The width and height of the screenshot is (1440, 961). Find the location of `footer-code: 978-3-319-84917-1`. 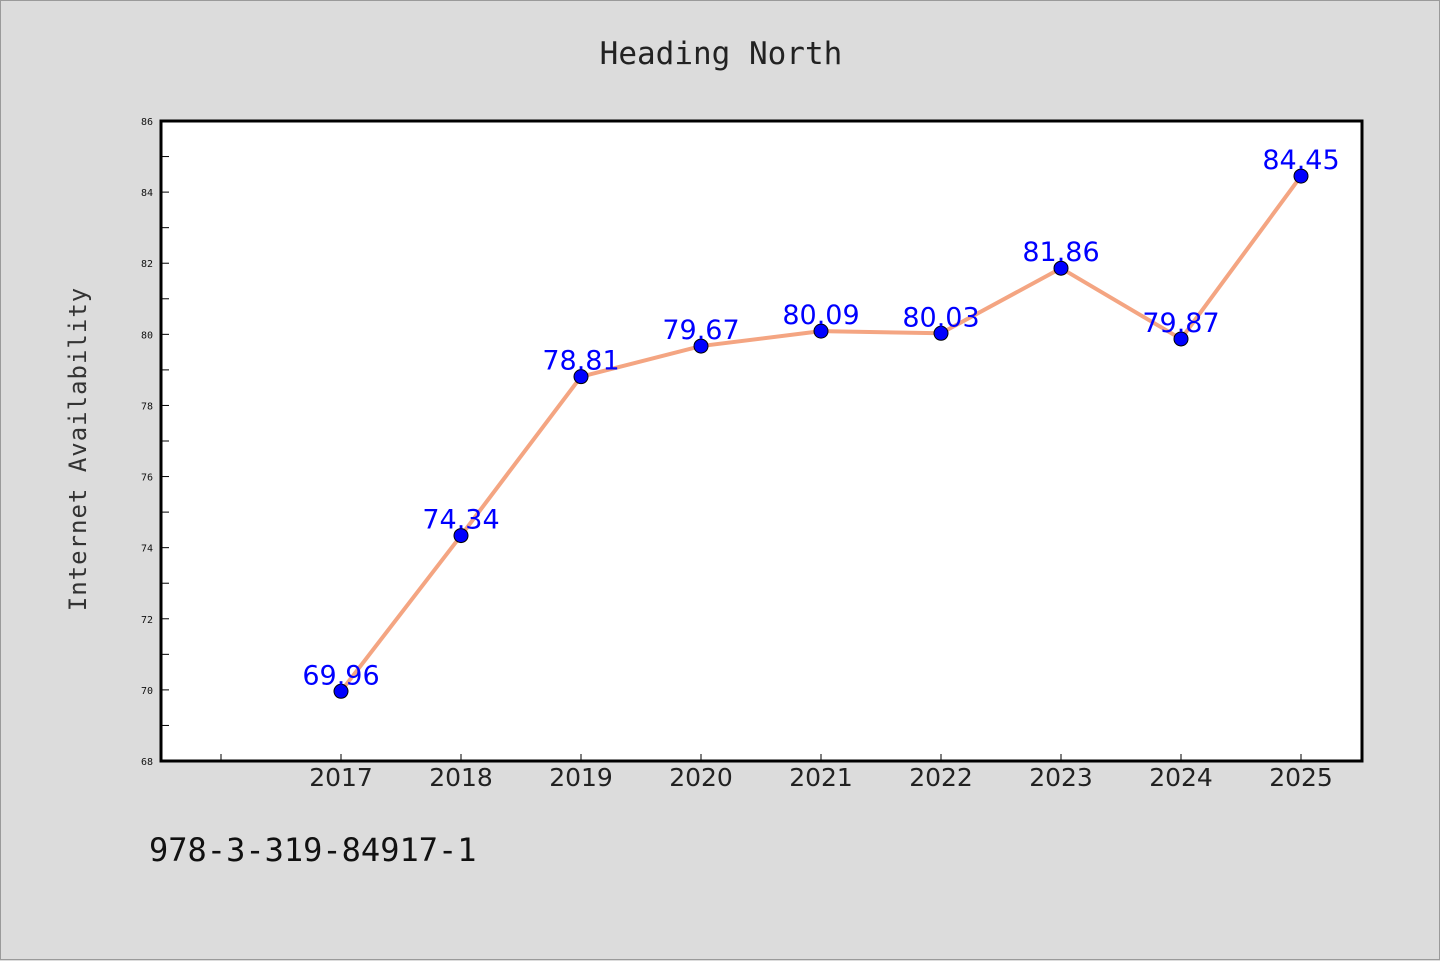

footer-code: 978-3-319-84917-1 is located at coordinates (313, 850).